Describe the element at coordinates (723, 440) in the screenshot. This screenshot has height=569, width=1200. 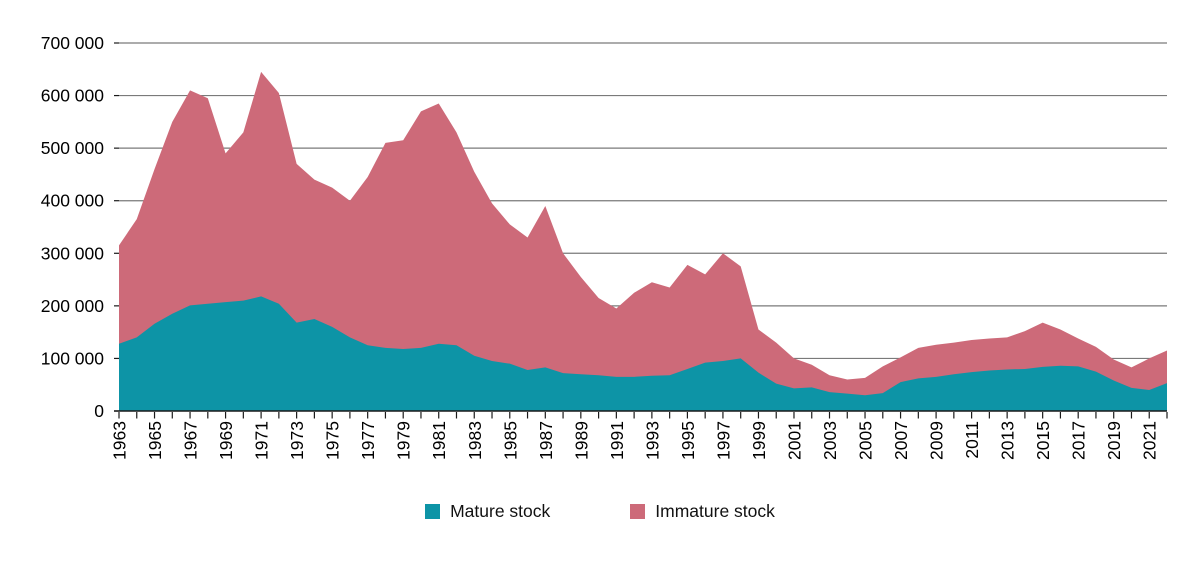
I see `x-tick-label: 1997` at that location.